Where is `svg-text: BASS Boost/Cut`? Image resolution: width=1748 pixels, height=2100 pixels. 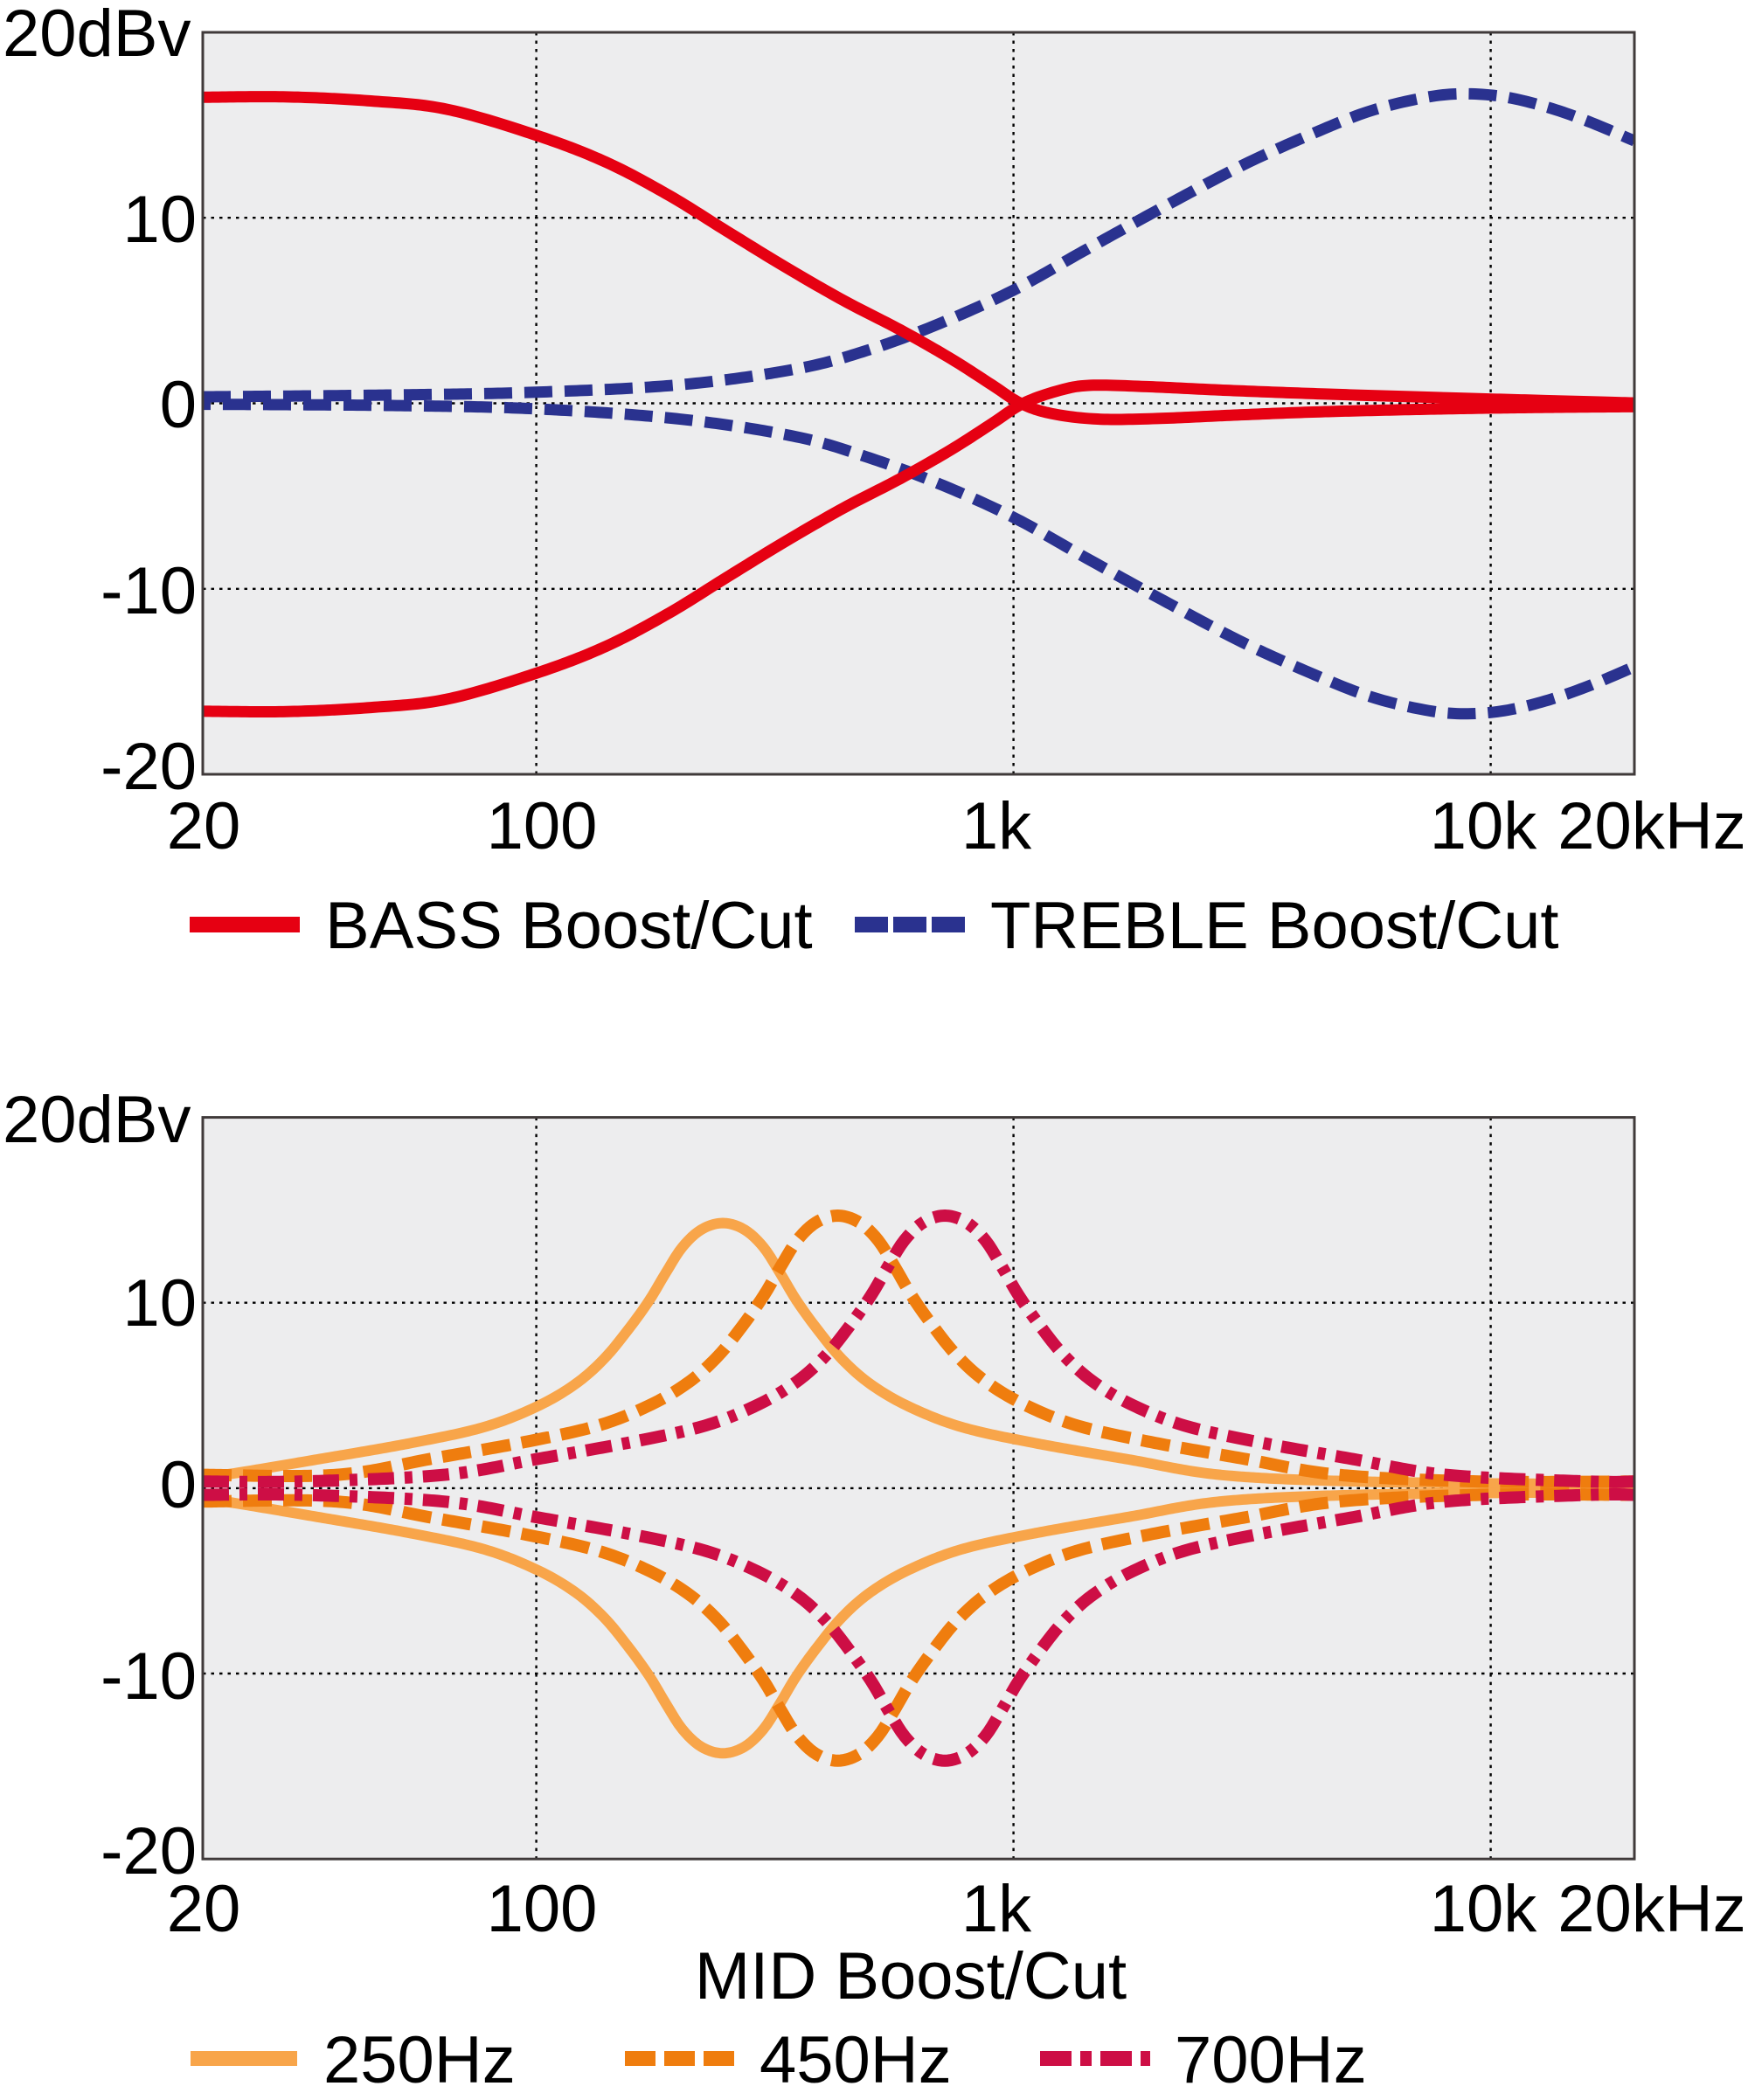 svg-text: BASS Boost/Cut is located at coordinates (569, 926).